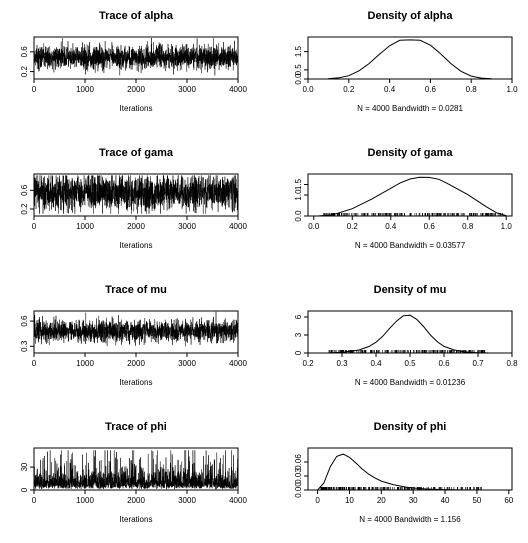 The image size is (528, 543). Describe the element at coordinates (298, 70) in the screenshot. I see `y-tick-label: 0.5` at that location.